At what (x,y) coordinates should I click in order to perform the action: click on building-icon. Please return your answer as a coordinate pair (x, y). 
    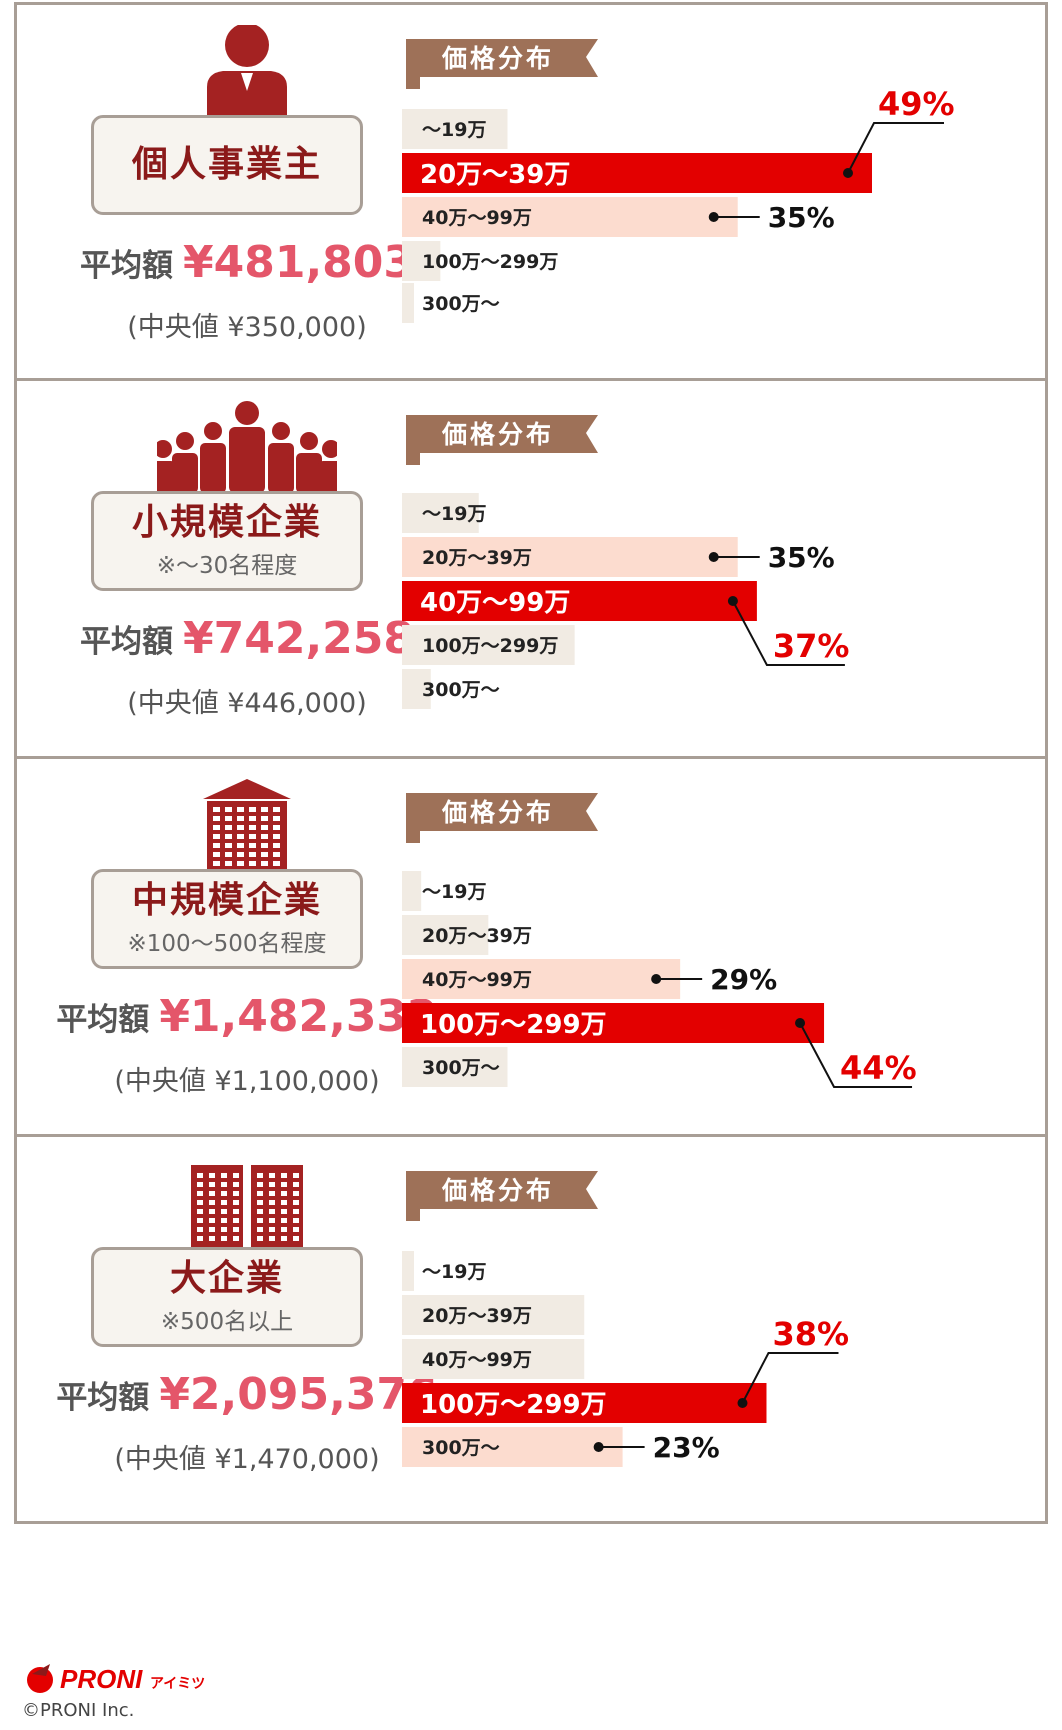
    Looking at the image, I should click on (247, 825).